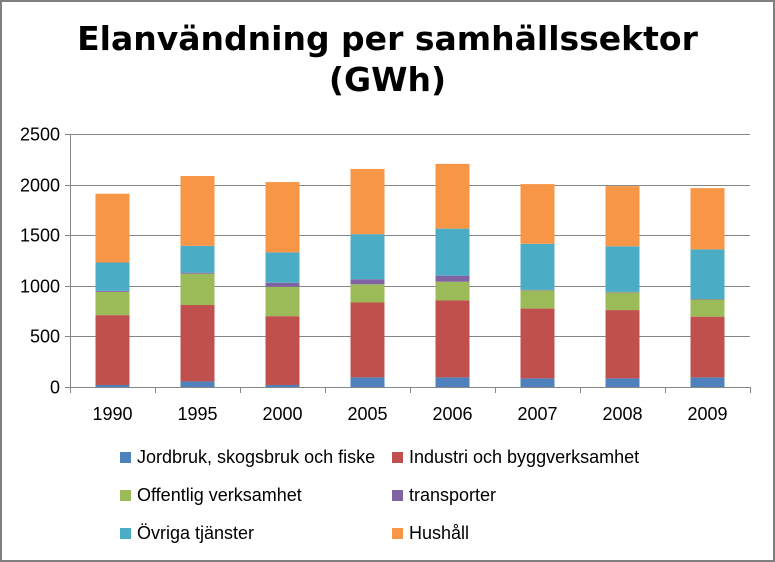 The width and height of the screenshot is (775, 562). Describe the element at coordinates (524, 457) in the screenshot. I see `legend-label: Industri och byggverksamhet` at that location.